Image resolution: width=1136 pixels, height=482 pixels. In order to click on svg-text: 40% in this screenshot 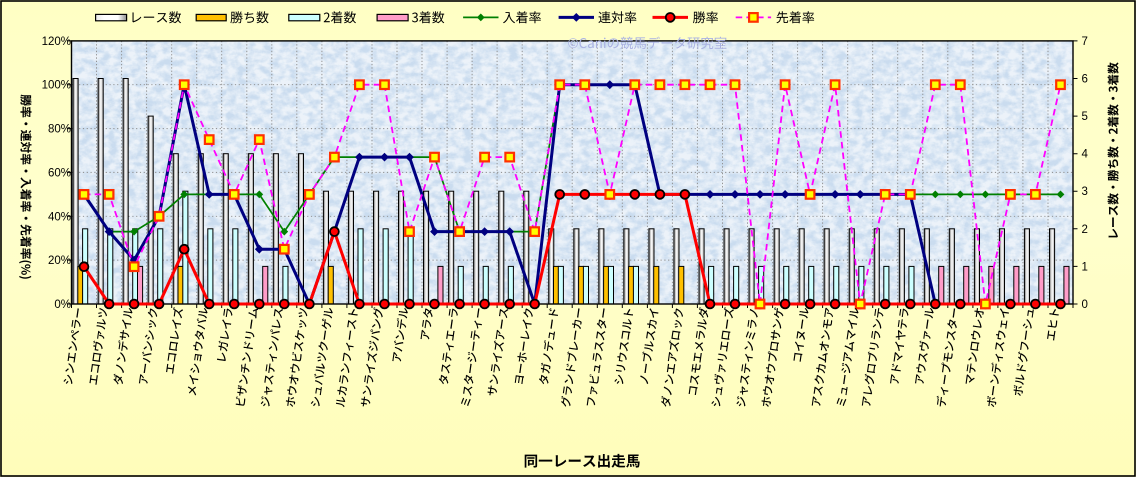, I will do `click(59, 217)`.